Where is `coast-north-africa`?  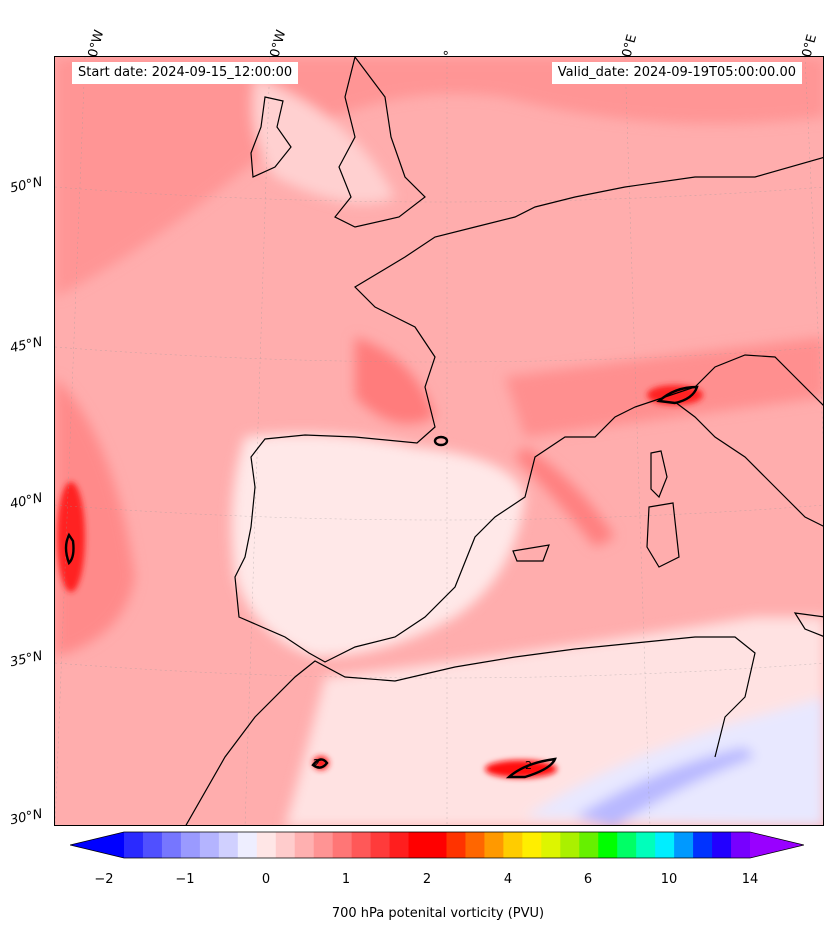 coast-north-africa is located at coordinates (470, 730).